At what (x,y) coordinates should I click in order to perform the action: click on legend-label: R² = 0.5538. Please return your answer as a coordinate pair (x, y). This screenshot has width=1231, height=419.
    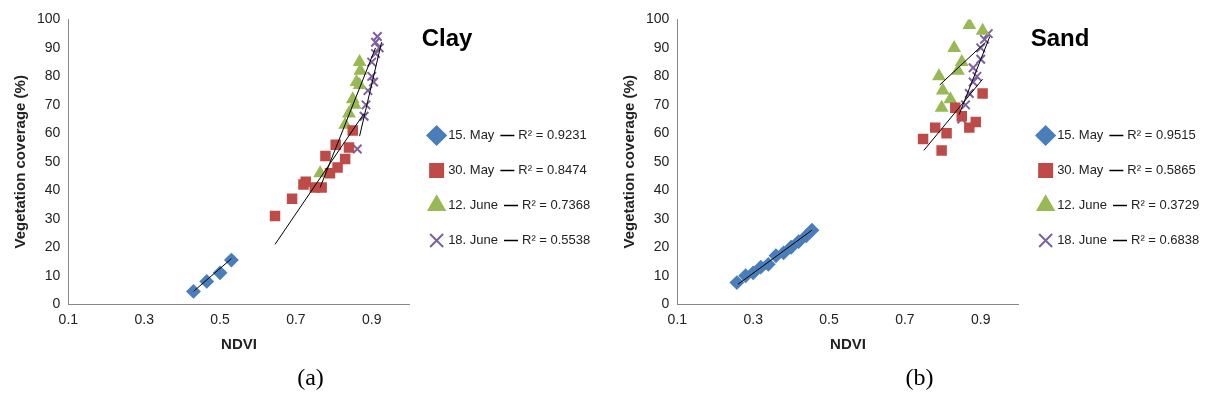
    Looking at the image, I should click on (556, 240).